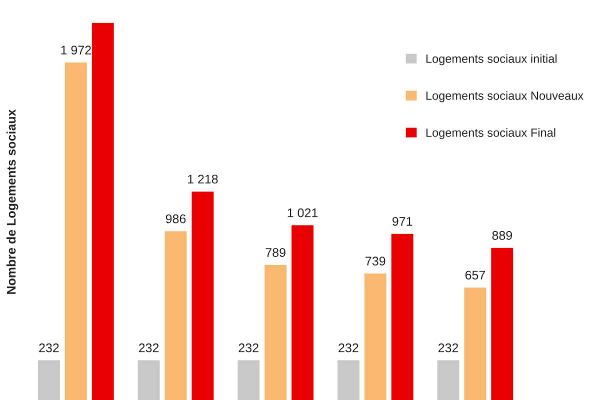 The image size is (600, 400). What do you see at coordinates (76, 50) in the screenshot?
I see `data-label: 1 972` at bounding box center [76, 50].